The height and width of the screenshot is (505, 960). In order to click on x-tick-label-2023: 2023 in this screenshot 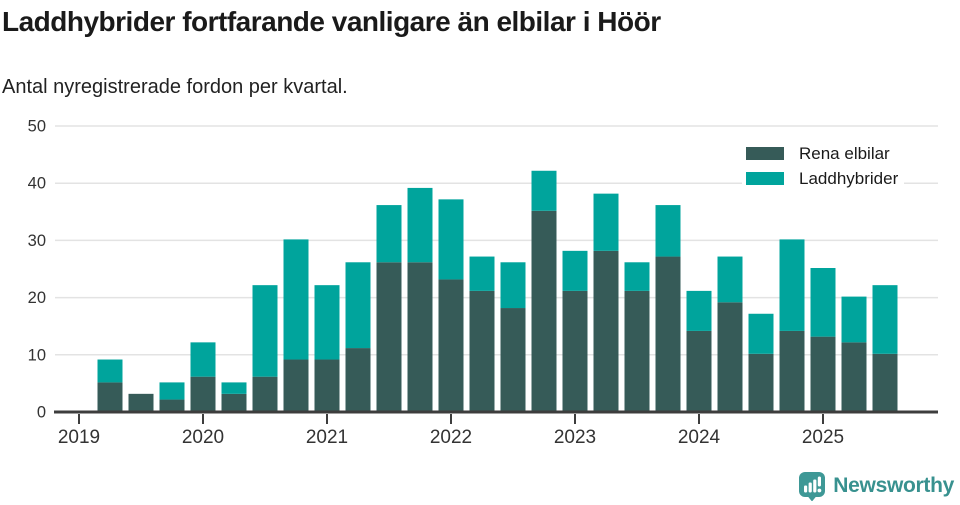, I will do `click(575, 437)`.